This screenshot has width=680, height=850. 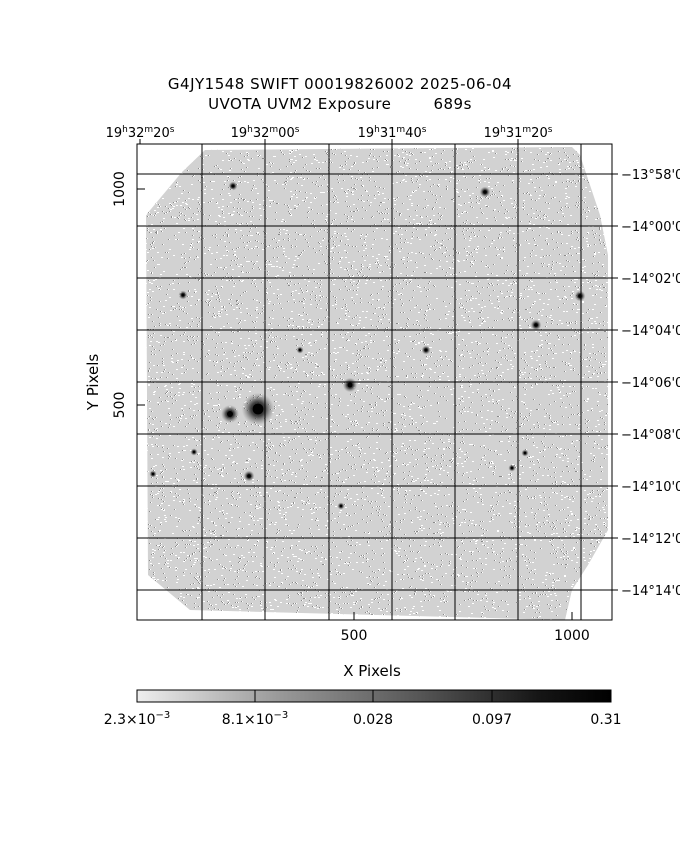 What do you see at coordinates (255, 719) in the screenshot?
I see `colorbar-label-1: 8.1×10⁻³` at bounding box center [255, 719].